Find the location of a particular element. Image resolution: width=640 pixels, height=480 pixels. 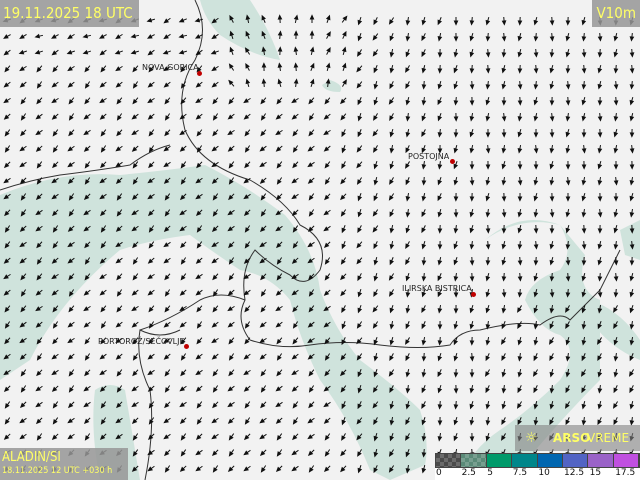

legend-swatch is located at coordinates (600, 460).